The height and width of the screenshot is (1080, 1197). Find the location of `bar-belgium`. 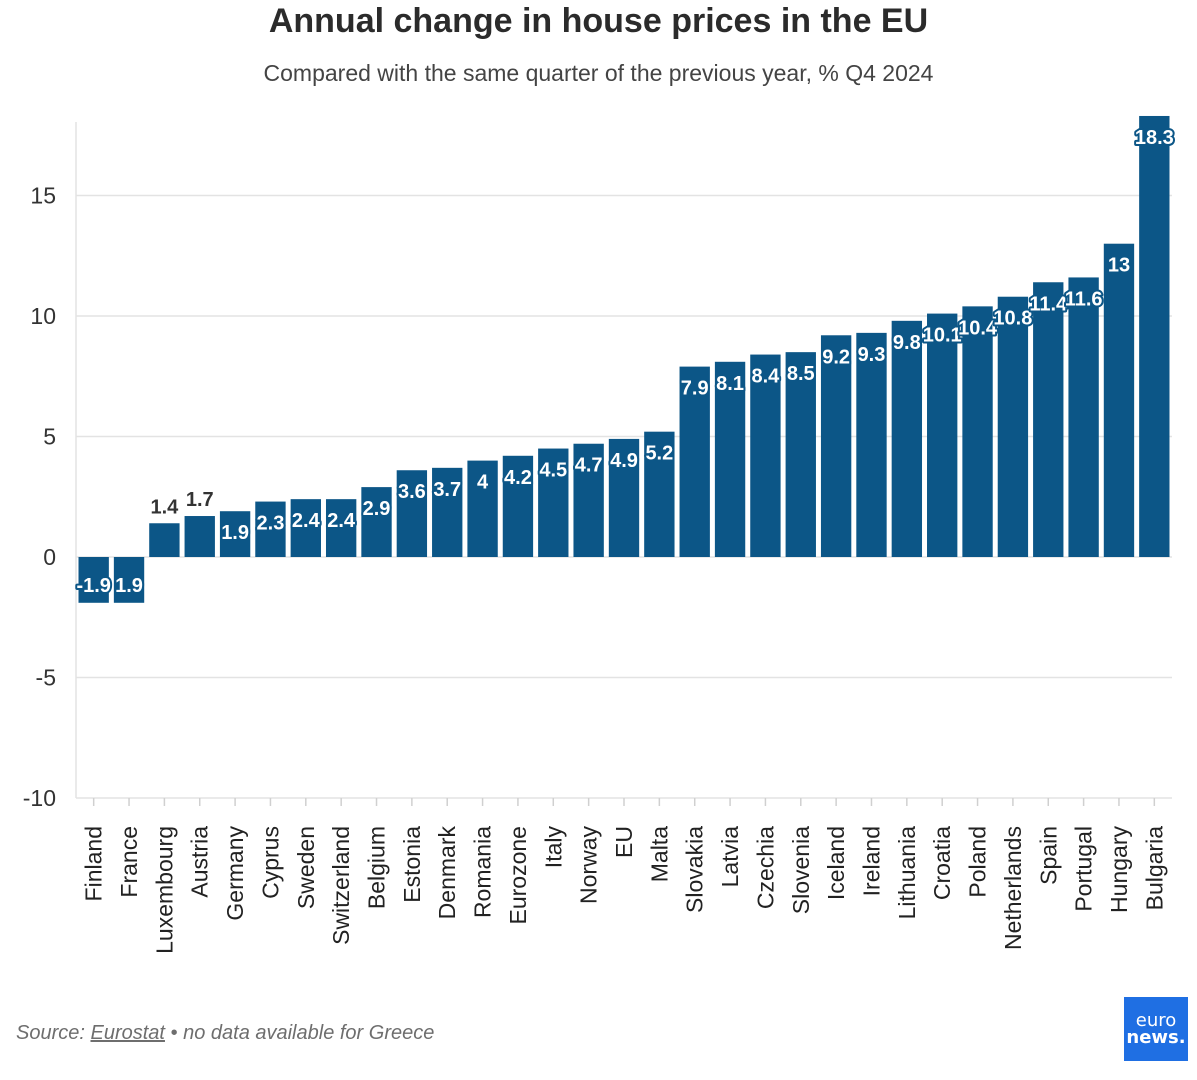

bar-belgium is located at coordinates (376, 522).